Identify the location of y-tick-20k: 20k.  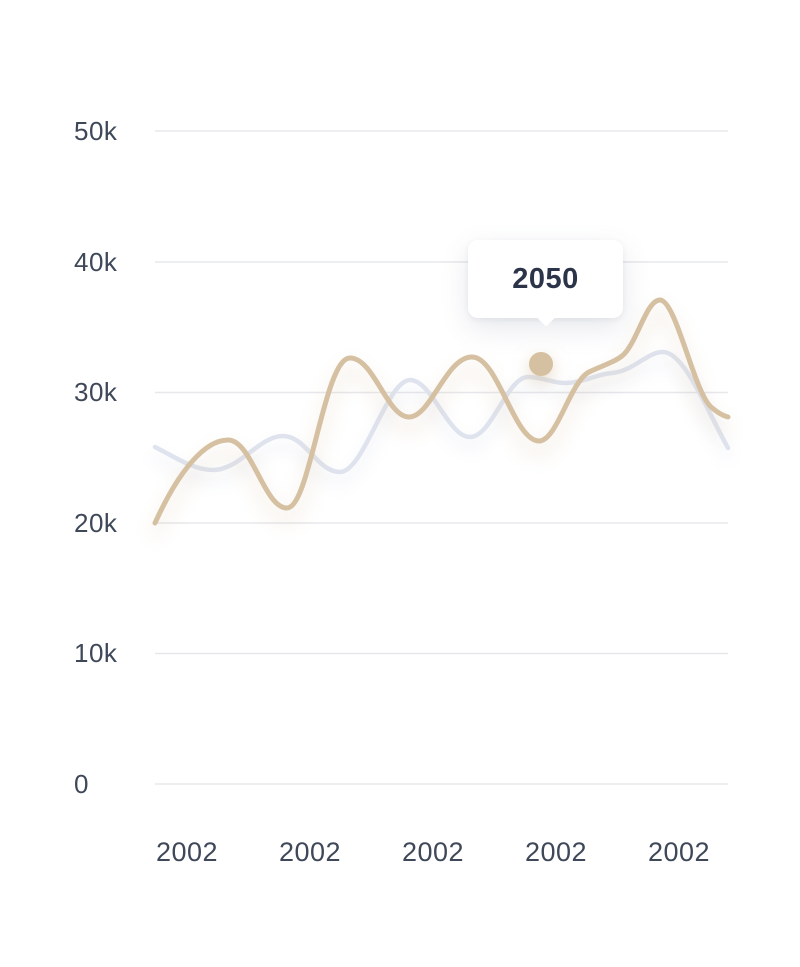
(96, 523).